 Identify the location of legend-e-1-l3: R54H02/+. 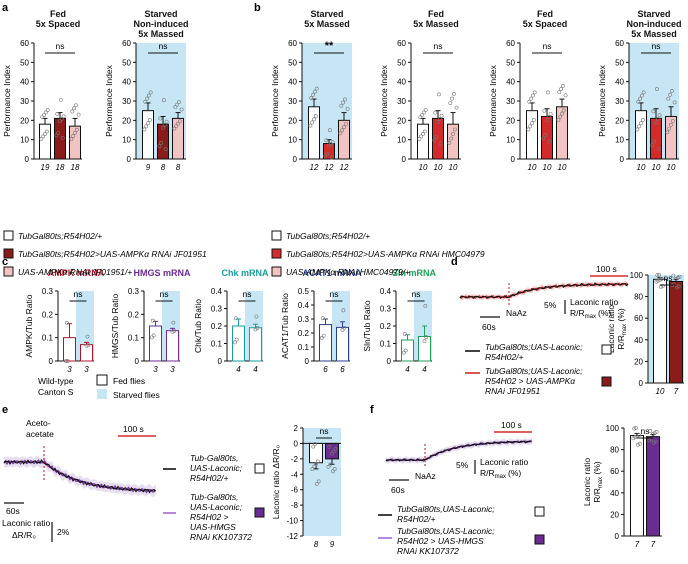
(209, 478).